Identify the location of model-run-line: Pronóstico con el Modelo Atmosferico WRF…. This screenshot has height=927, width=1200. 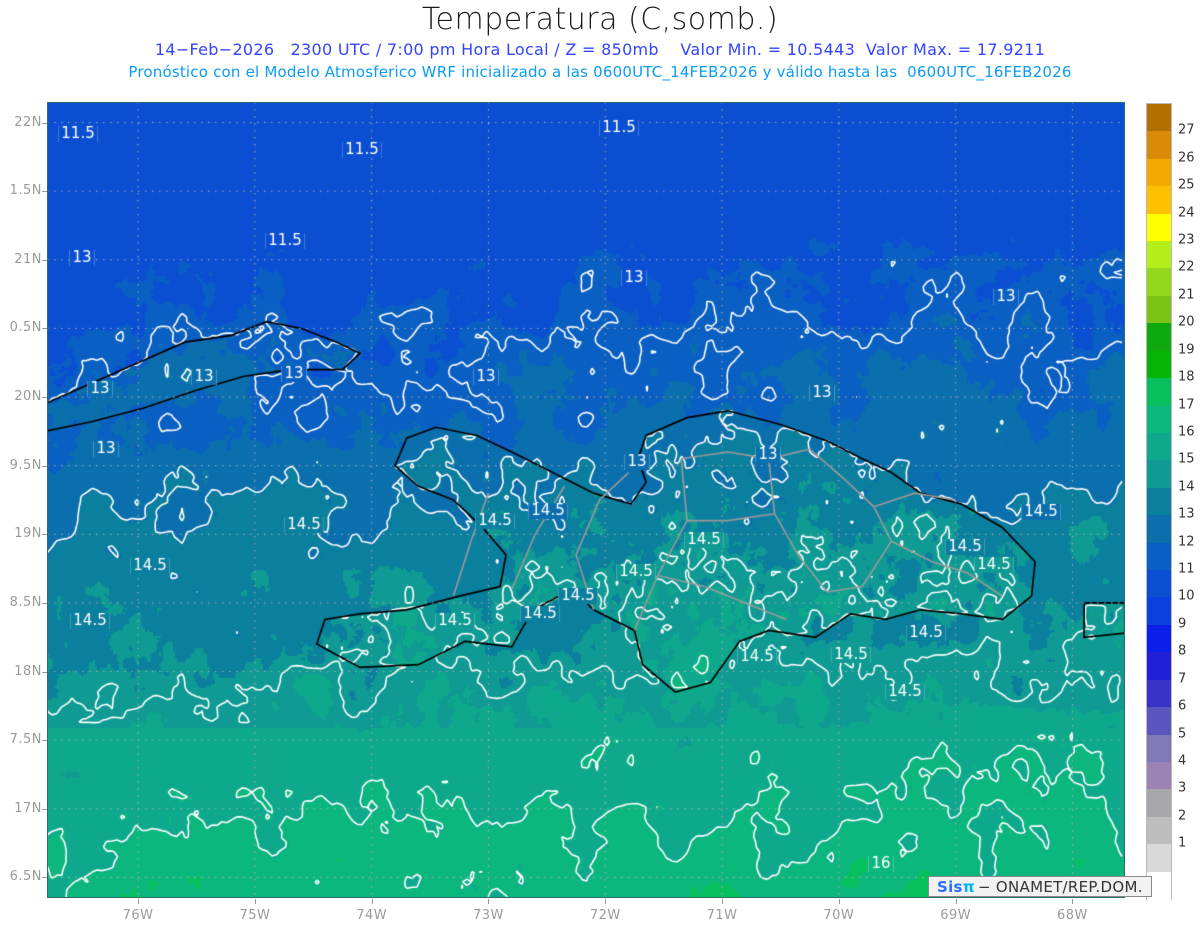
(600, 72).